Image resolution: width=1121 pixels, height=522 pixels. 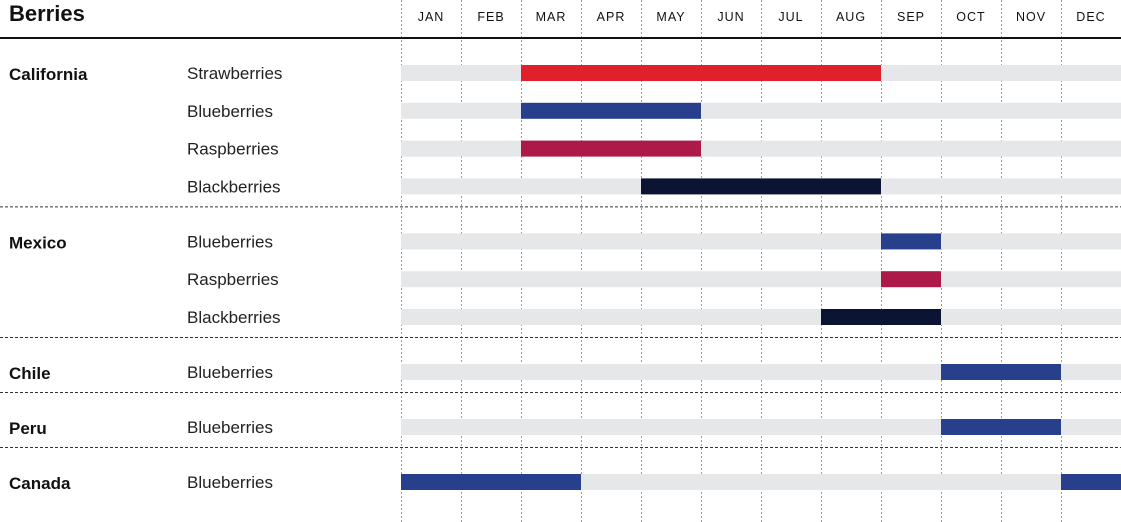 What do you see at coordinates (761, 17) in the screenshot?
I see `month-header: JAN FEB MAR APR MAY JUN JUL AUG SEP OCT NOV DEC` at bounding box center [761, 17].